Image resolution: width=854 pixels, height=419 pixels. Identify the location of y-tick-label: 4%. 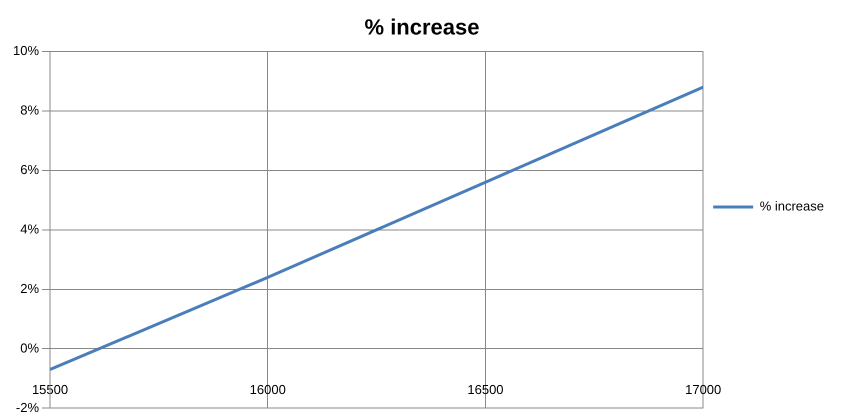
(30, 228).